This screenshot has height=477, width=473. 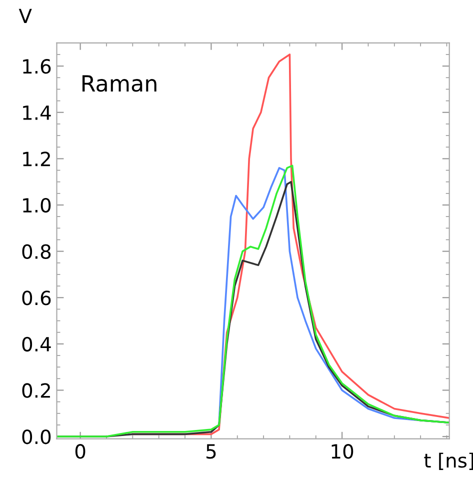 I want to click on y-tick-label: 0.4, so click(x=36, y=344).